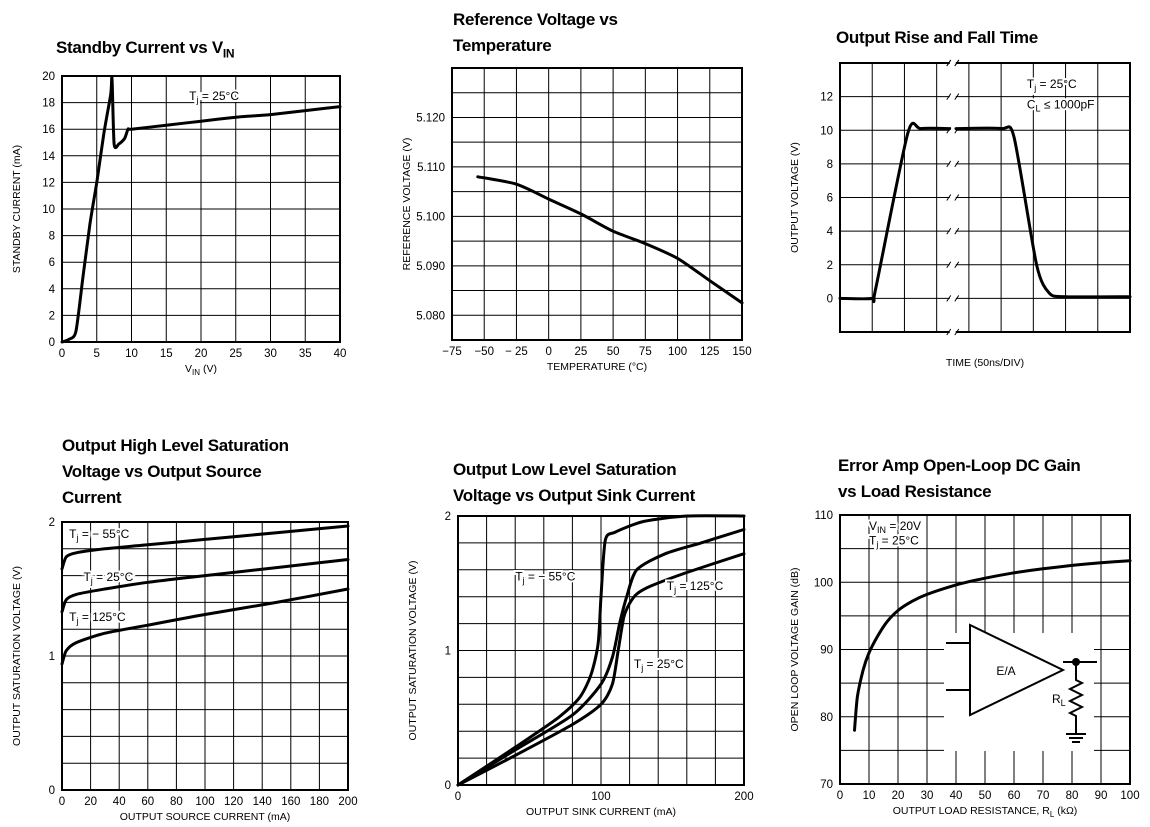 This screenshot has height=827, width=1150. What do you see at coordinates (937, 38) in the screenshot?
I see `chart-title: Output Rise and Fall Time` at bounding box center [937, 38].